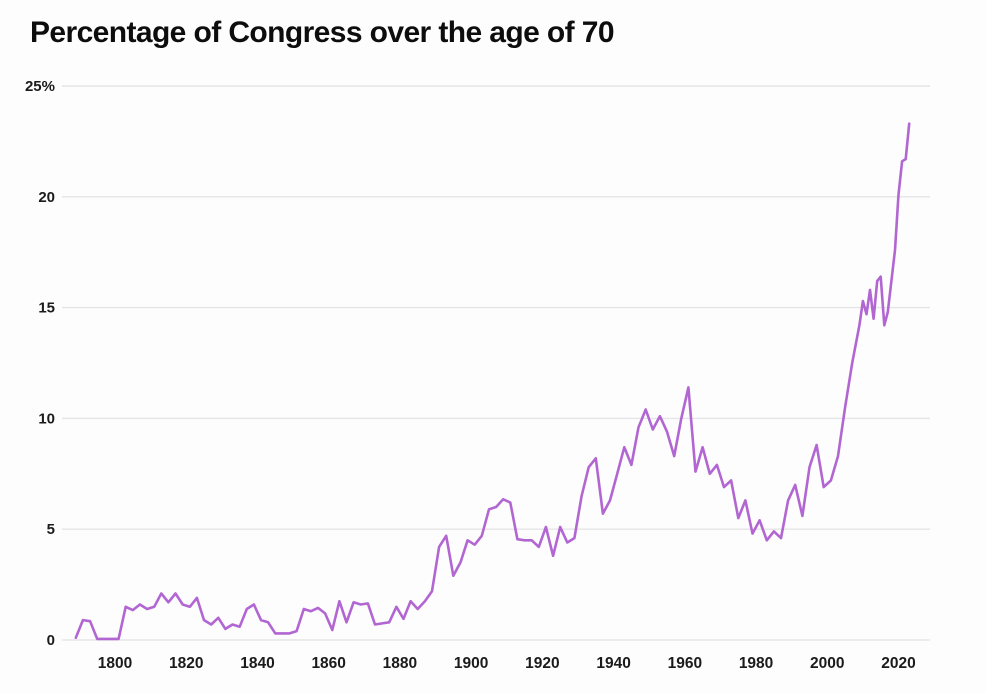 This screenshot has width=986, height=693. Describe the element at coordinates (51, 529) in the screenshot. I see `y-axis-tick-label: 5` at that location.